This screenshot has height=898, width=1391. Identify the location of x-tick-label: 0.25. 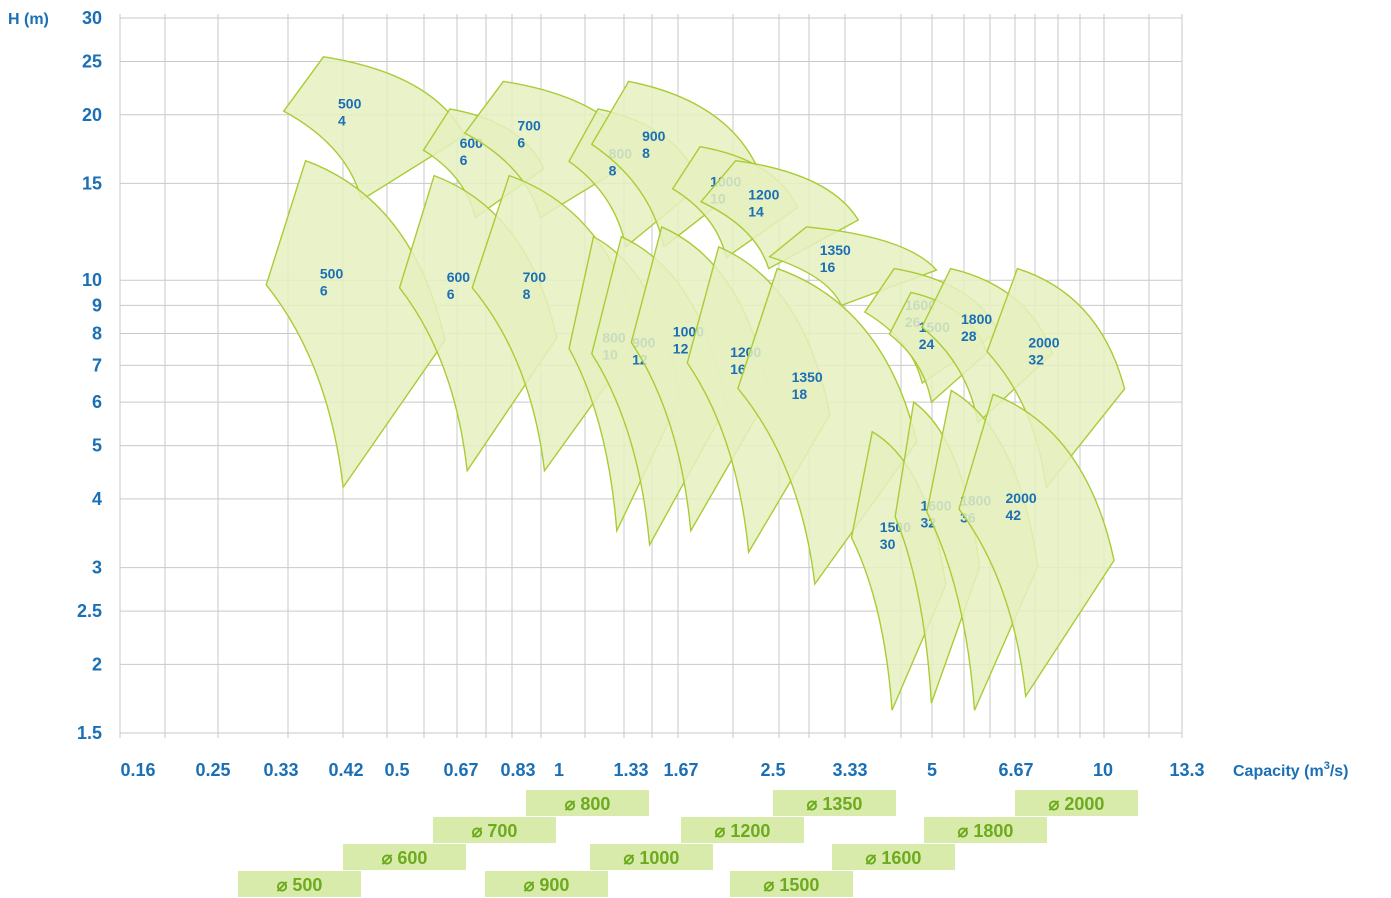
(212, 770).